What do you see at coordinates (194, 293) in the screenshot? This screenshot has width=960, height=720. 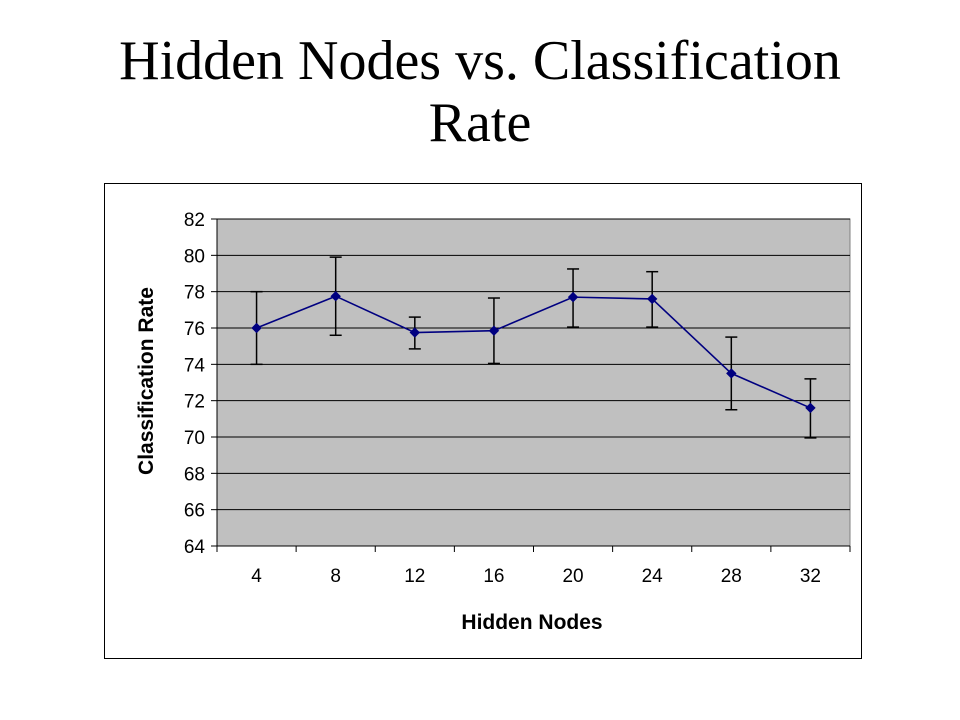 I see `y-tick-label: 78` at bounding box center [194, 293].